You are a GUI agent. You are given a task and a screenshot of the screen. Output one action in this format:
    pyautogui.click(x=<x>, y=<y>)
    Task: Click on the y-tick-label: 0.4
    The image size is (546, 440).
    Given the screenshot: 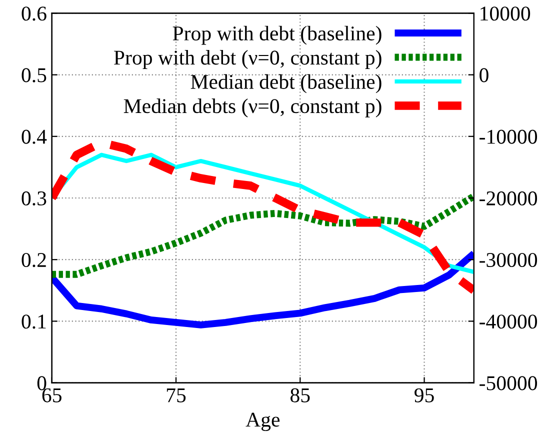 What is the action you would take?
    pyautogui.click(x=34, y=137)
    